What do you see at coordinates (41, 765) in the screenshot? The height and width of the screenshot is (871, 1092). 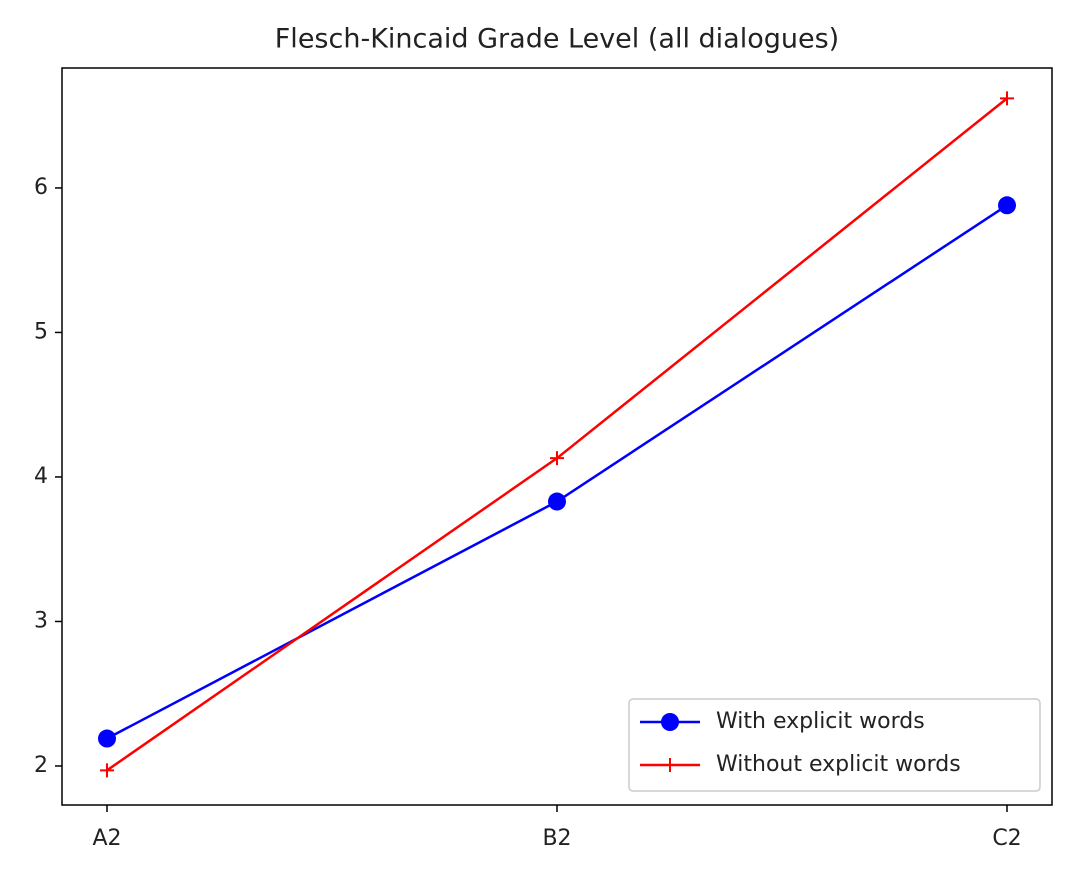 I see `y-tick-label: 2` at bounding box center [41, 765].